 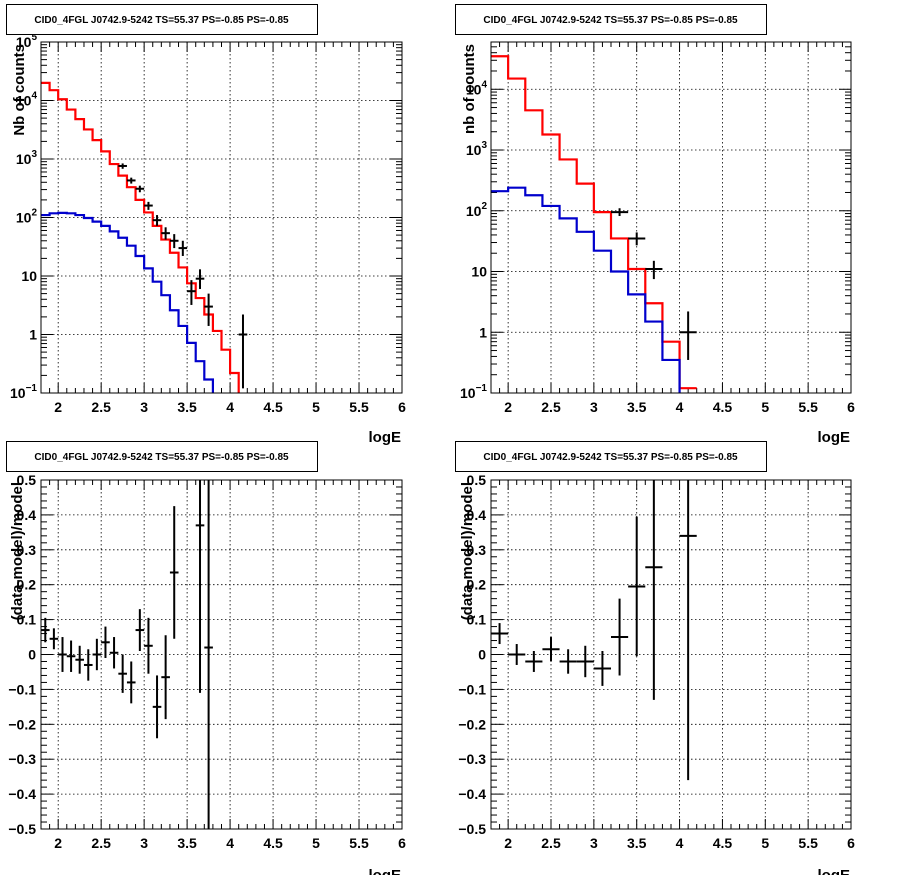 What do you see at coordinates (22, 689) in the screenshot?
I see `y-tick-label: −0.1` at bounding box center [22, 689].